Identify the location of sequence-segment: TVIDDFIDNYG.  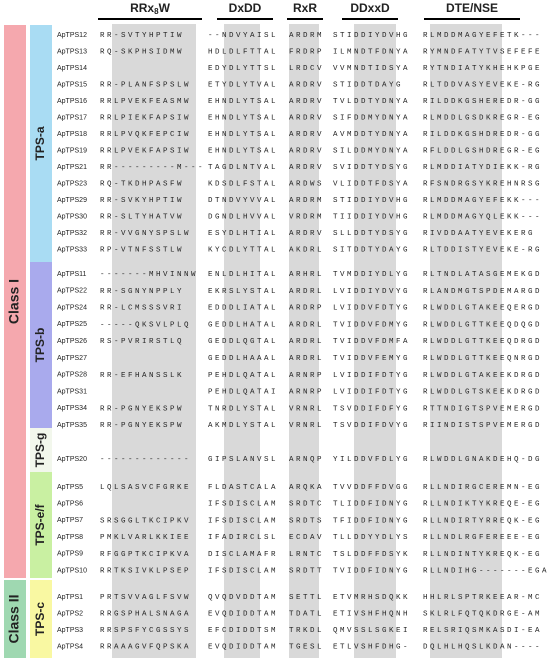
(371, 571).